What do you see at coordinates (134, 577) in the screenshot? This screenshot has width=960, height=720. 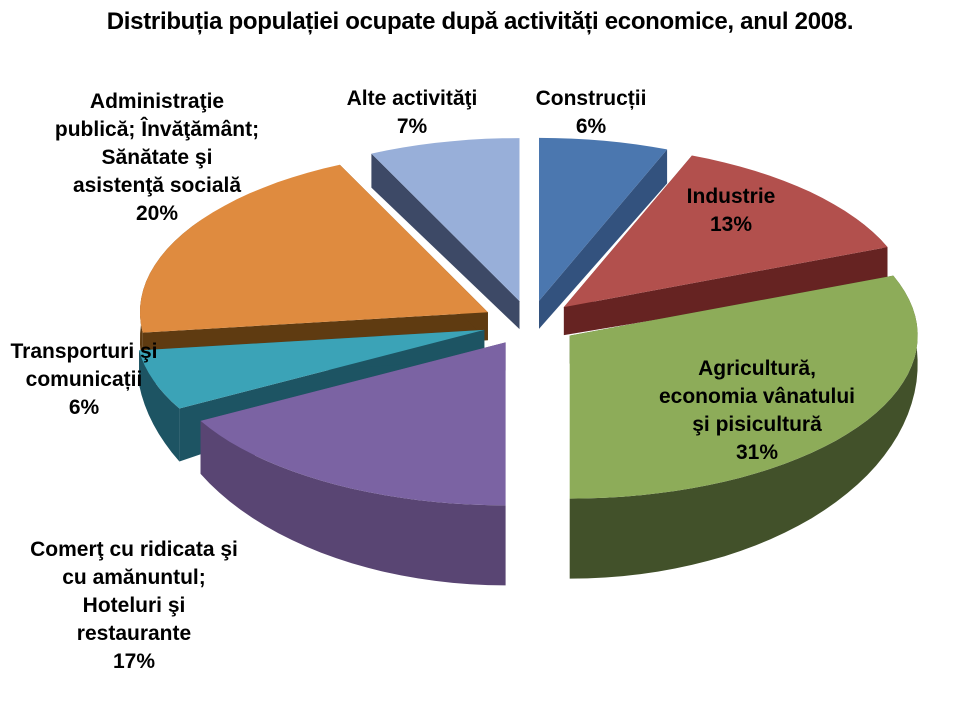 I see `slice-label-comert-line-1: cu amănuntul;` at bounding box center [134, 577].